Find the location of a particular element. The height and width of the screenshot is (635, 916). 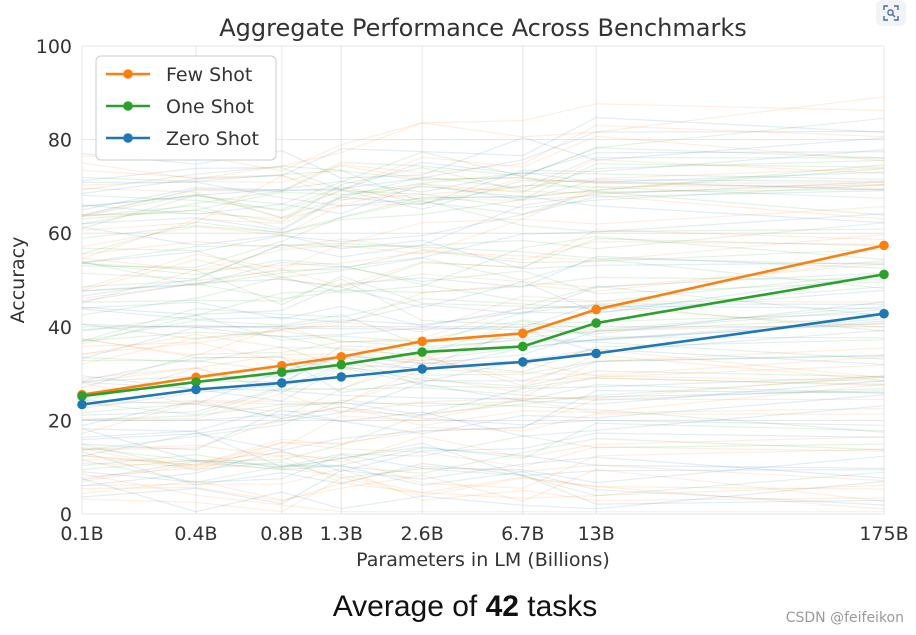

image-search-button is located at coordinates (891, 13).